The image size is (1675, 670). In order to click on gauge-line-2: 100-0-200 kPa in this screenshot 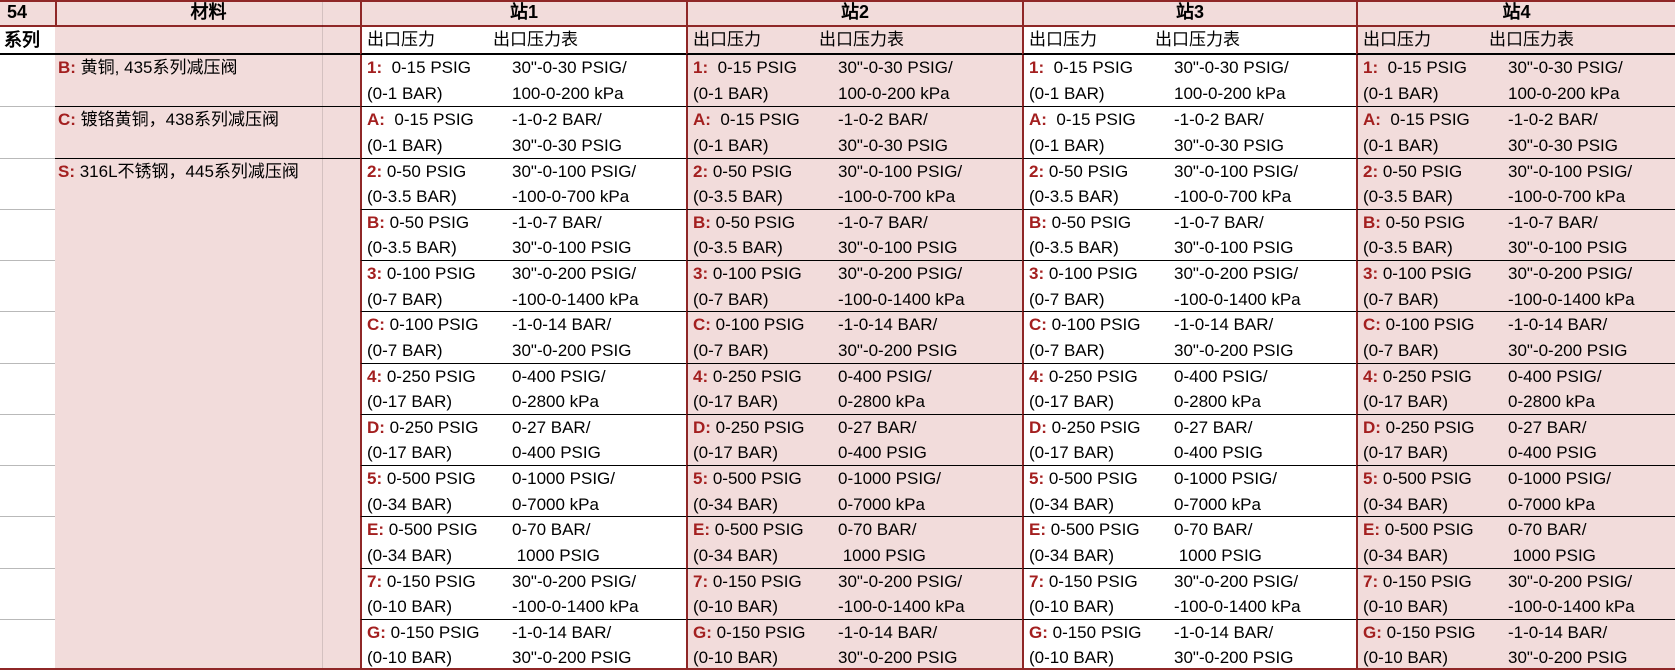, I will do `click(1230, 93)`.